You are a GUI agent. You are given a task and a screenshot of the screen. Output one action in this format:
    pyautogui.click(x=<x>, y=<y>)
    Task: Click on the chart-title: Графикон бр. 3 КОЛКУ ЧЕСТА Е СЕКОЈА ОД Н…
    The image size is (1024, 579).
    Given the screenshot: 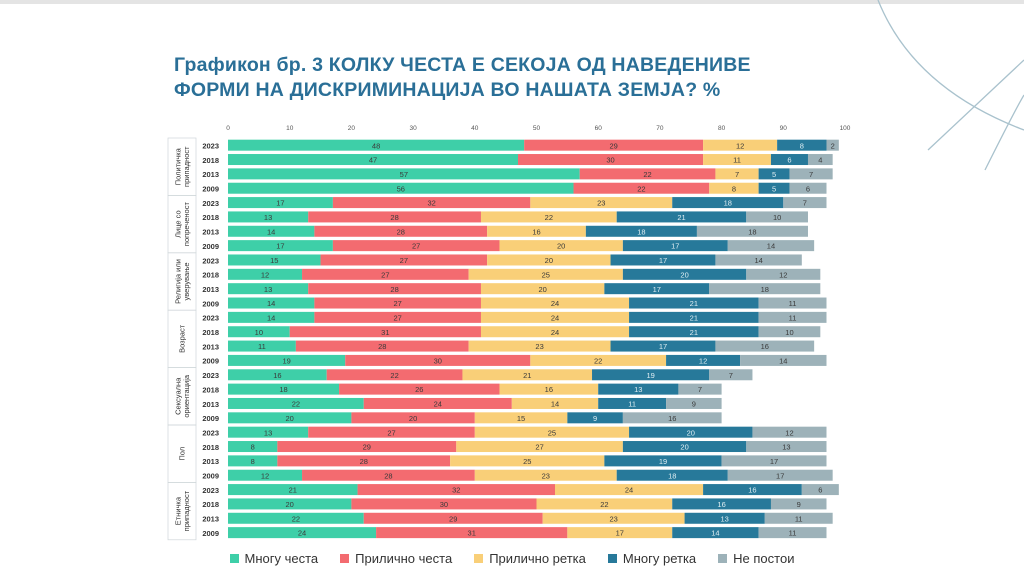 What is the action you would take?
    pyautogui.click(x=534, y=78)
    